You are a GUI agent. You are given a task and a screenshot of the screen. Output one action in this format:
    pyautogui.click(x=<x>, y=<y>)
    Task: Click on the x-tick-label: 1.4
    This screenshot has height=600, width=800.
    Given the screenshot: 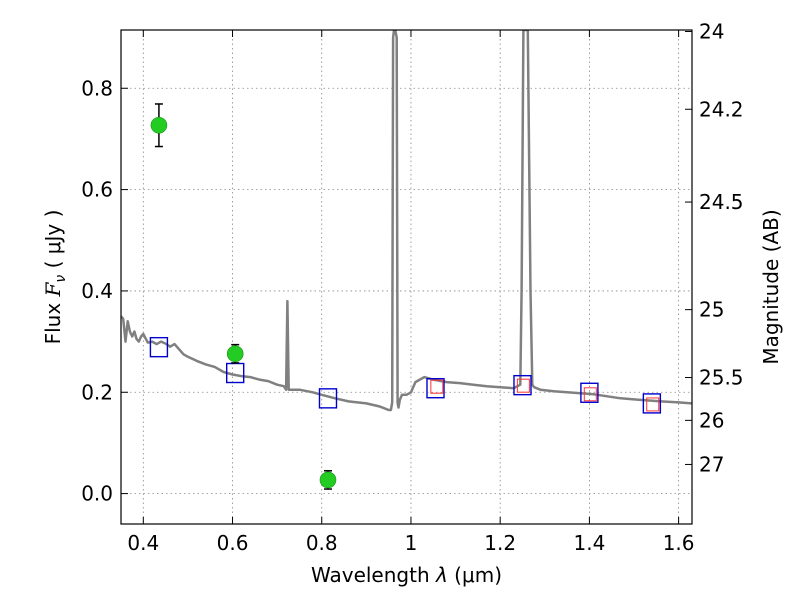 What is the action you would take?
    pyautogui.click(x=589, y=543)
    